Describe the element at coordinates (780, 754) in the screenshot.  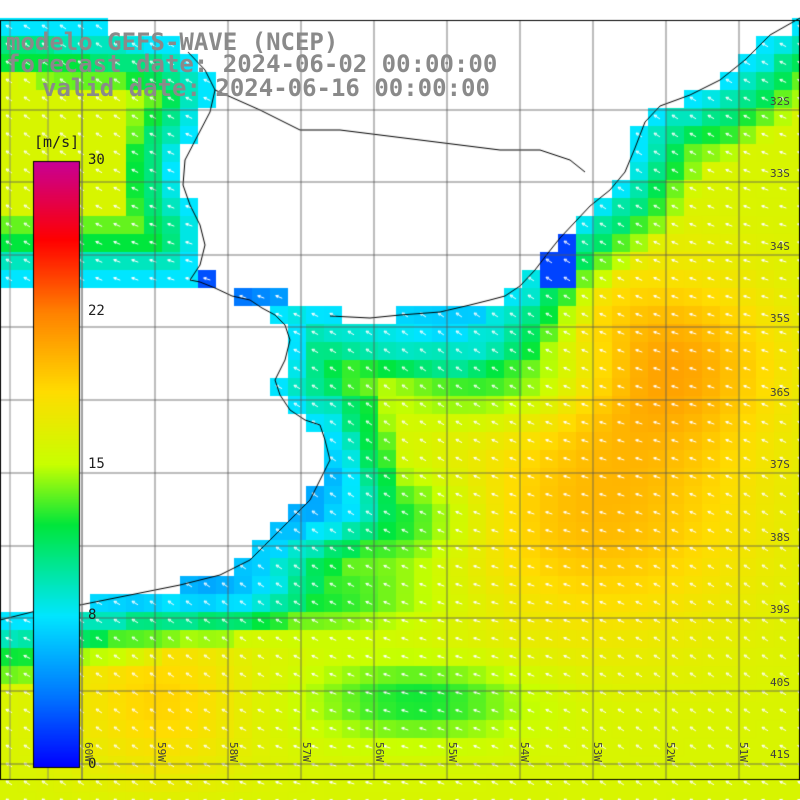
I see `lat-label-41s: 41S` at that location.